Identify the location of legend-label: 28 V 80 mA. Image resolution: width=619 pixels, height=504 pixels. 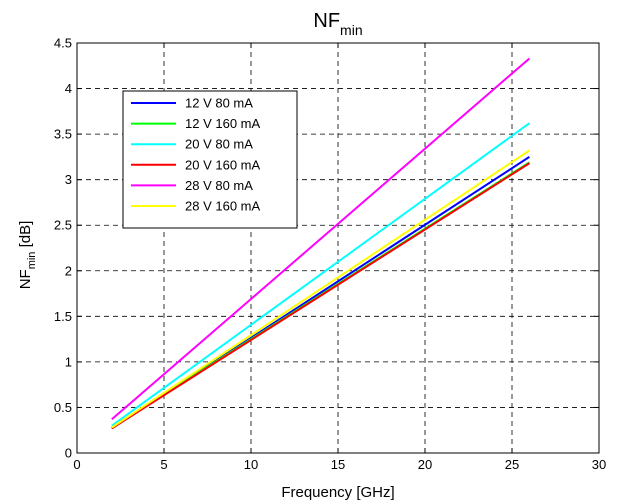
(219, 185).